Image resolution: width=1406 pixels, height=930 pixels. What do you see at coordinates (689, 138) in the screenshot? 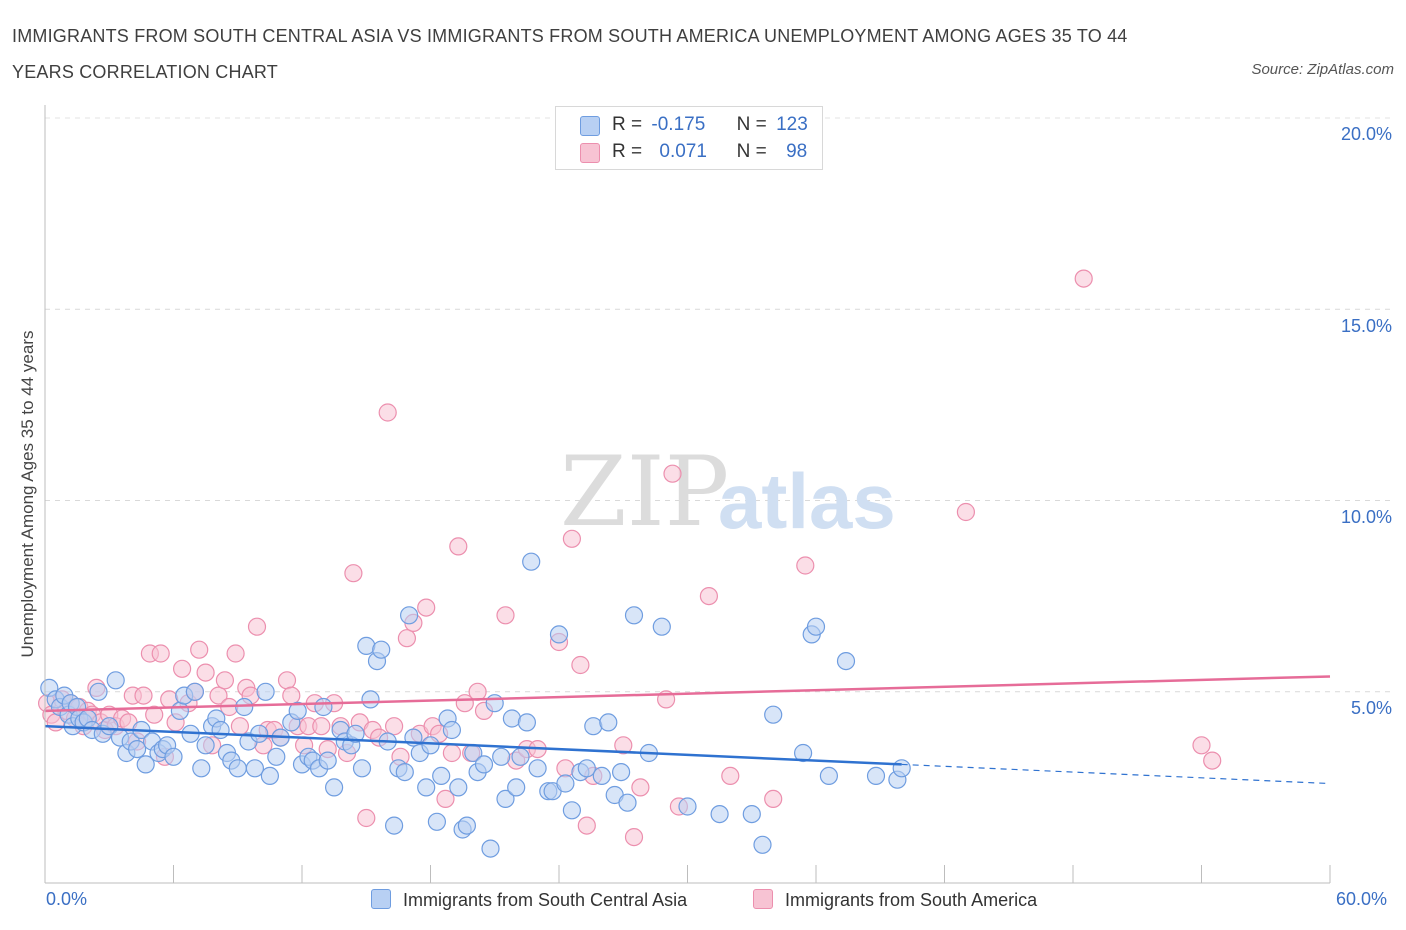
I see `legend: R = -0.175 N = 123 R = 0.071 N = 98` at bounding box center [689, 138].